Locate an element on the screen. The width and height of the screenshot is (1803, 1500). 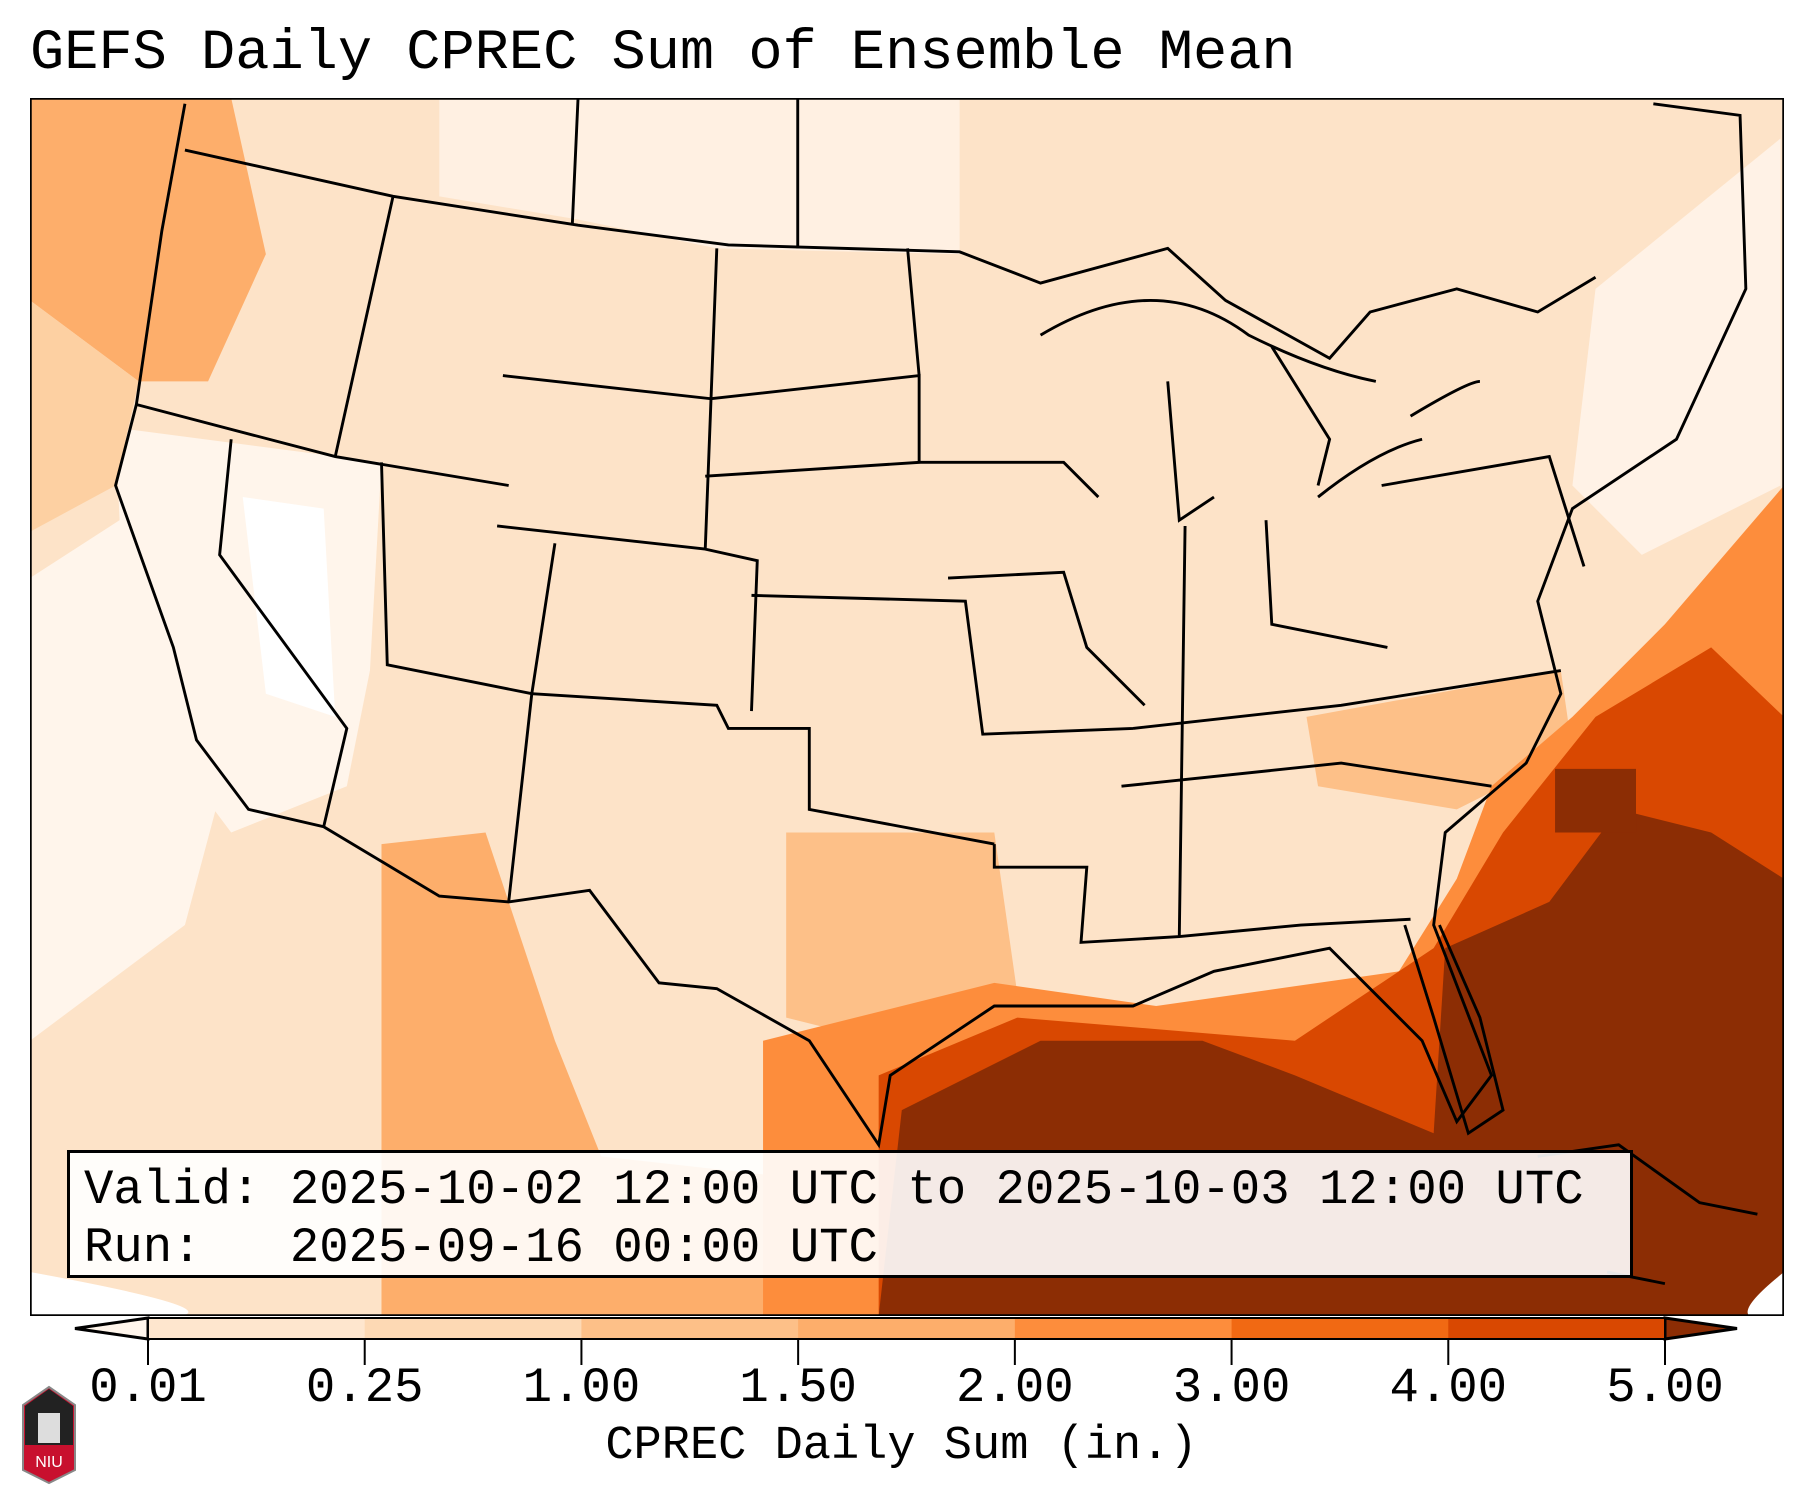
colorbar-tick-label: 1.00 is located at coordinates (581, 1388).